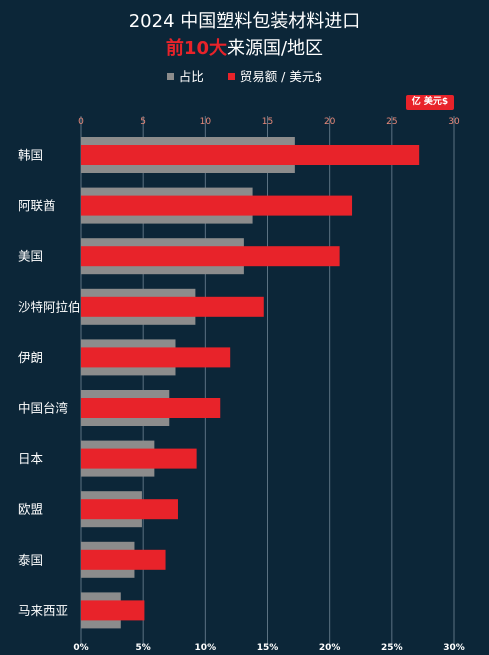 The width and height of the screenshot is (489, 655). Describe the element at coordinates (454, 122) in the screenshot. I see `top-axis-tick-label: 30` at that location.